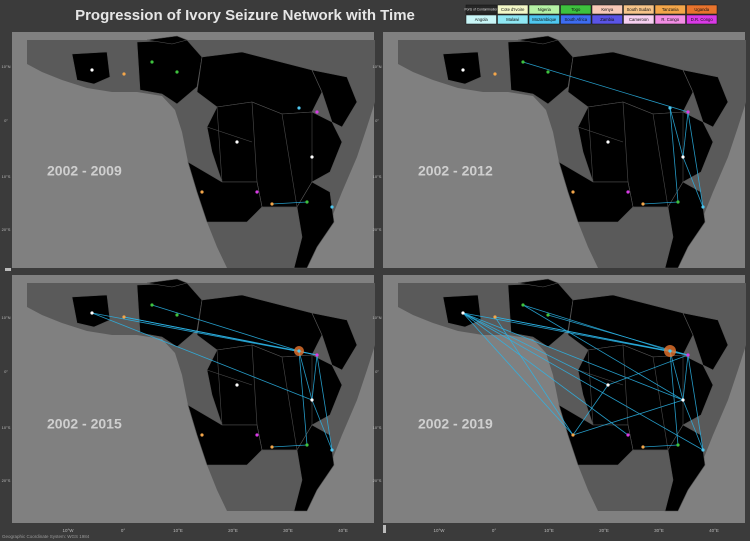  I want to click on legend-label: Malawi, so click(512, 19).